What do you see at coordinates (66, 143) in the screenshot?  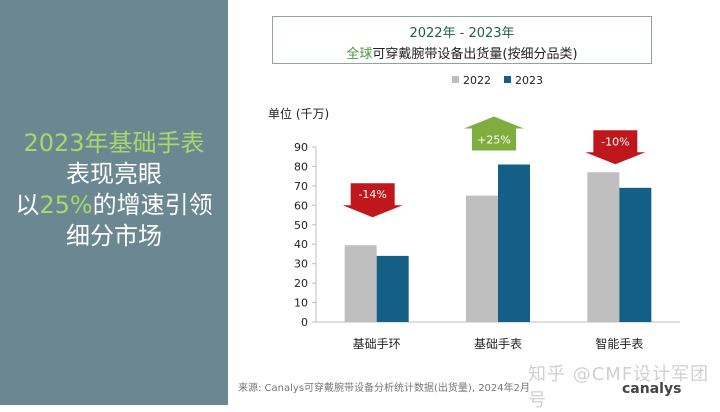 I see `headline-year: 2023年` at bounding box center [66, 143].